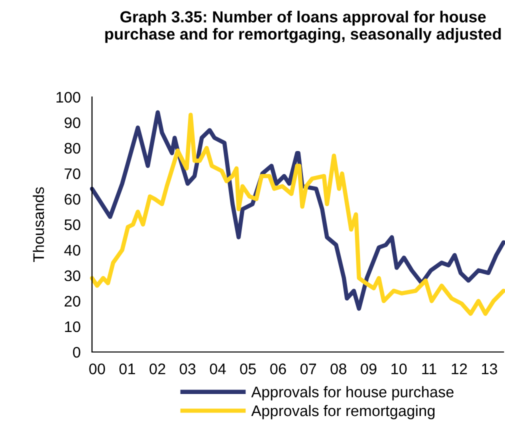  What do you see at coordinates (72, 199) in the screenshot?
I see `y-tick-label: 60` at bounding box center [72, 199].